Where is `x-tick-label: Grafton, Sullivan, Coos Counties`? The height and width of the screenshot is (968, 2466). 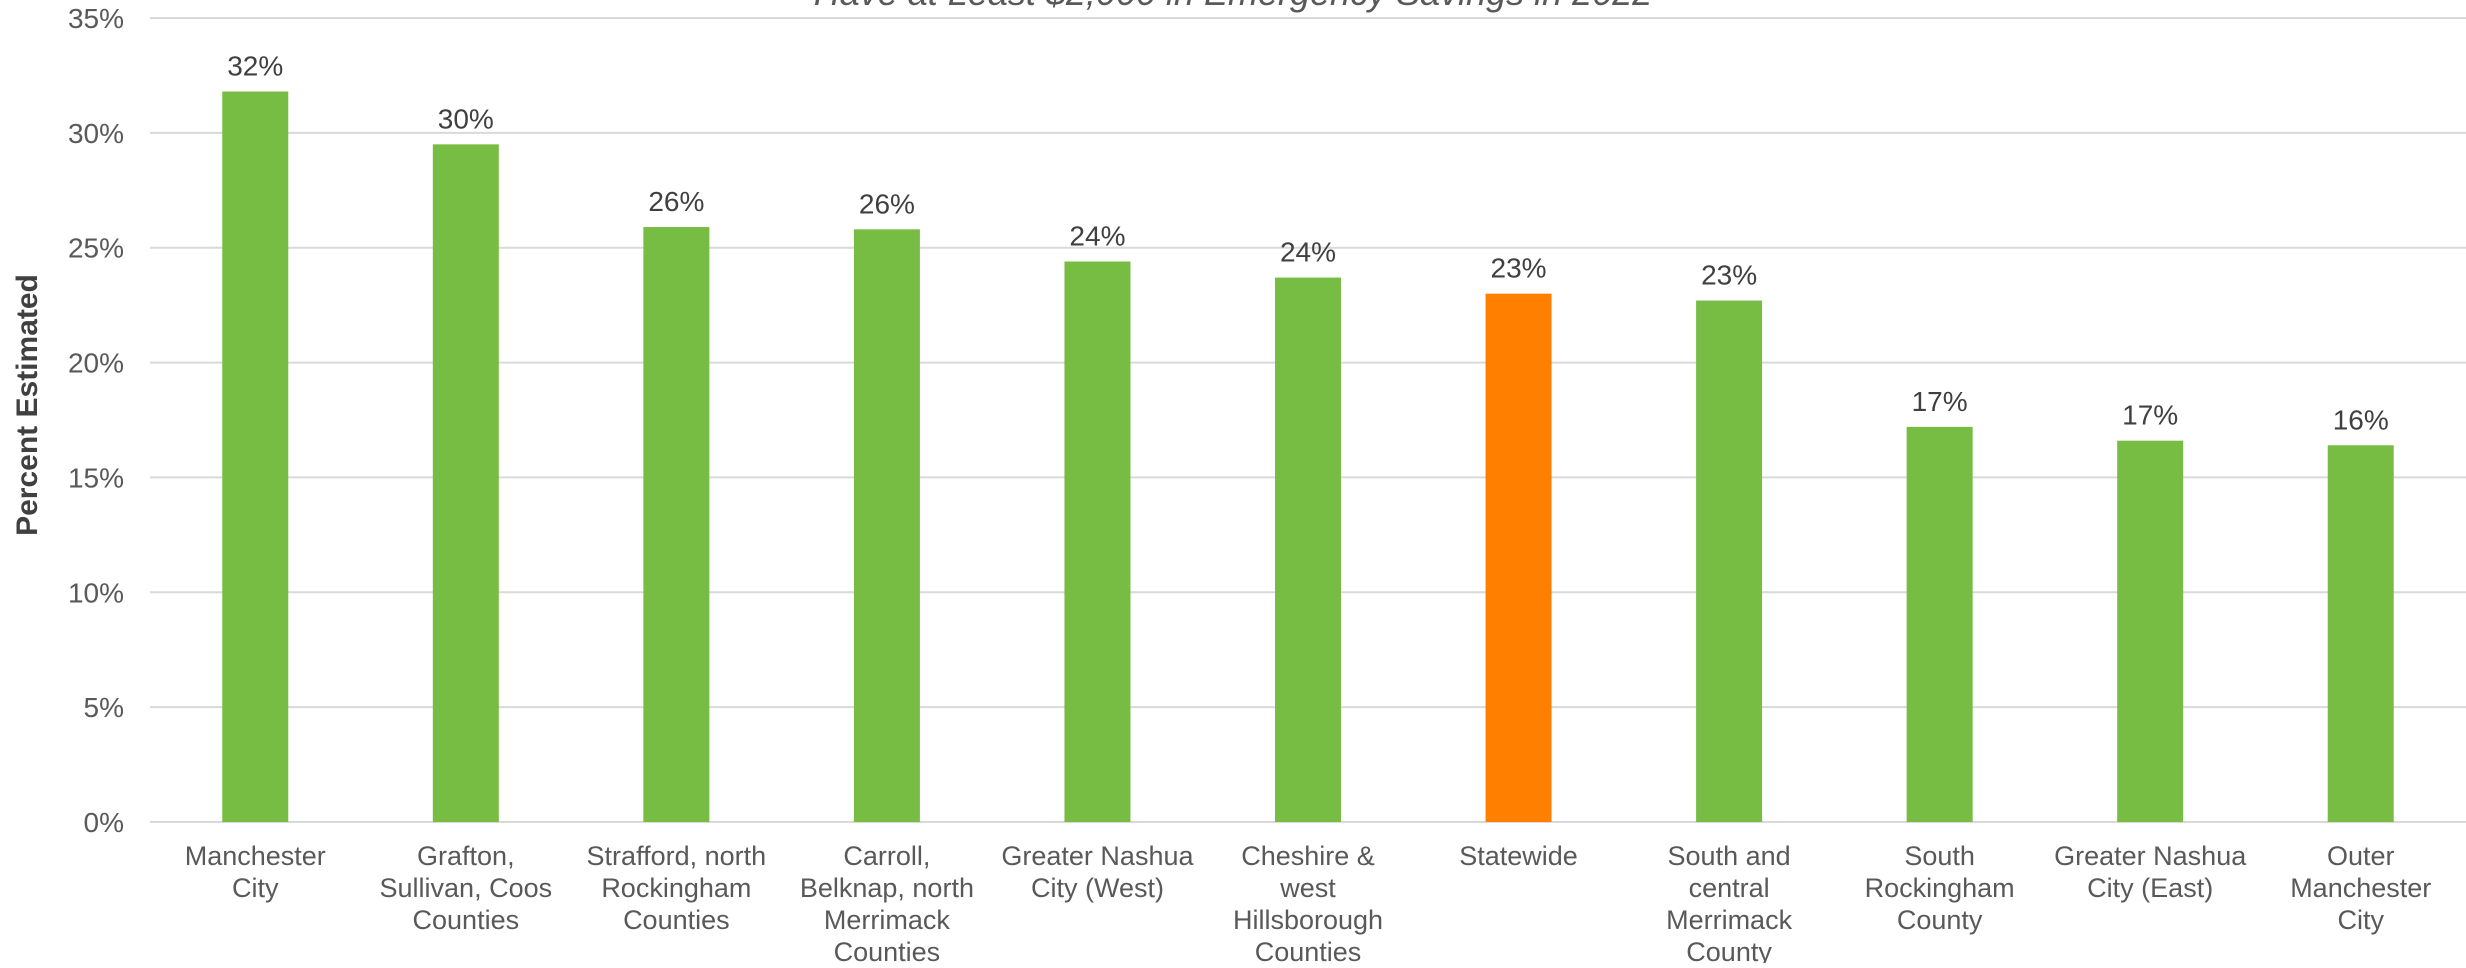
x-tick-label: Grafton, Sullivan, Coos Counties is located at coordinates (466, 888).